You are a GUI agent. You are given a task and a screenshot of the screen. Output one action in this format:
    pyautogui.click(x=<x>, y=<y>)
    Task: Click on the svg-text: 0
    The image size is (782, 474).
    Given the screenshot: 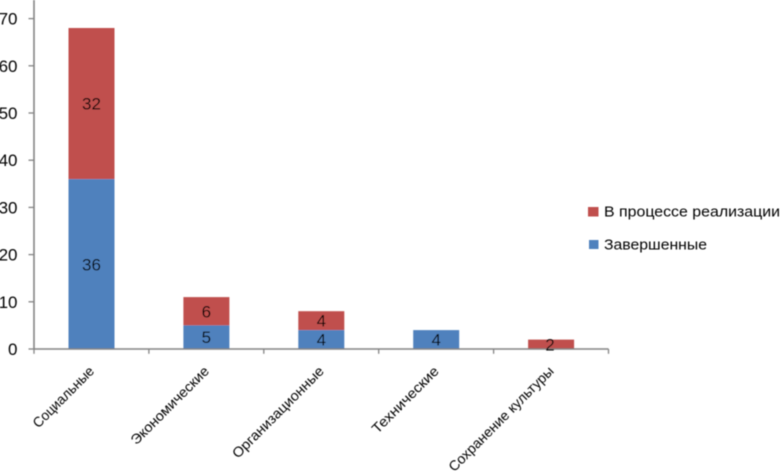 What is the action you would take?
    pyautogui.click(x=12, y=349)
    